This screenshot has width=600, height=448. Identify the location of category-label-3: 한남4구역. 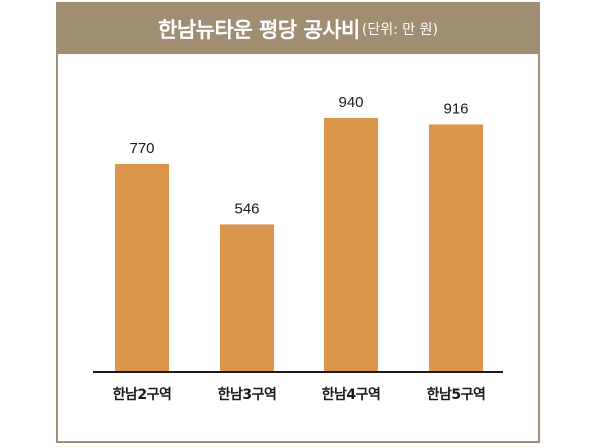
(351, 394).